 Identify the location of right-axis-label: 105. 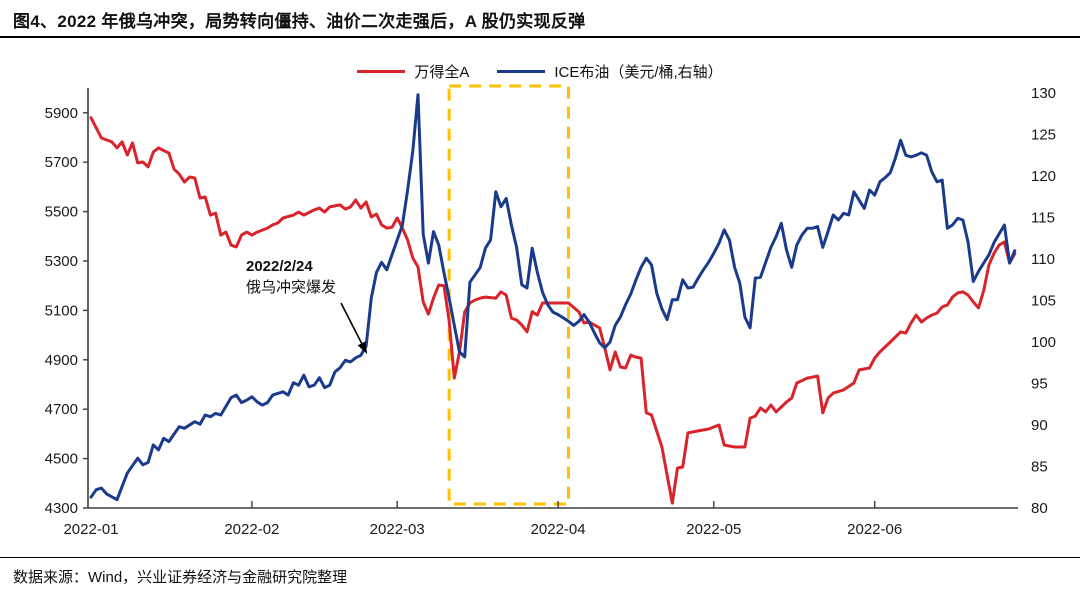
(1043, 301).